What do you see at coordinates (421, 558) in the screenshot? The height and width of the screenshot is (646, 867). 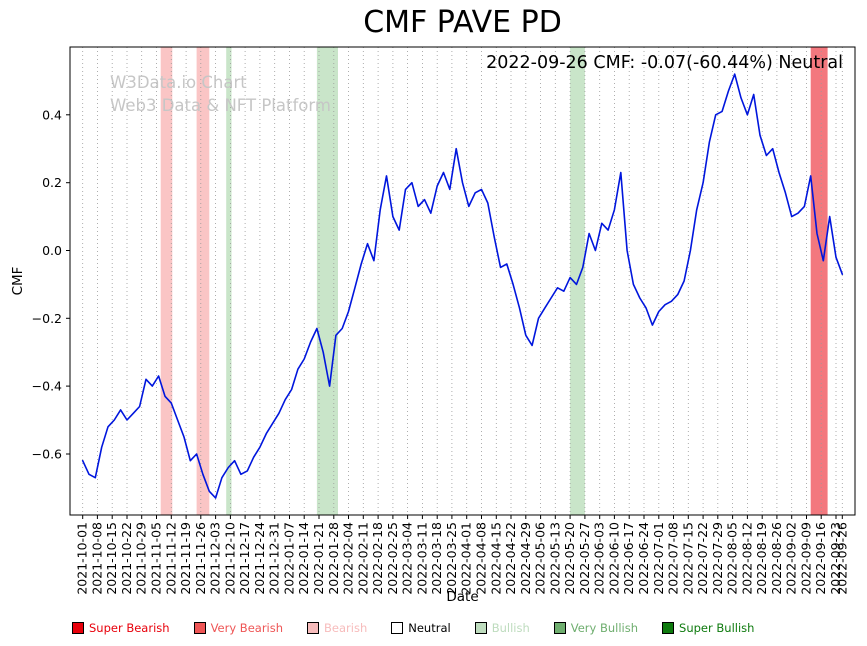 I see `x-tick-label: 2022-03-11` at bounding box center [421, 558].